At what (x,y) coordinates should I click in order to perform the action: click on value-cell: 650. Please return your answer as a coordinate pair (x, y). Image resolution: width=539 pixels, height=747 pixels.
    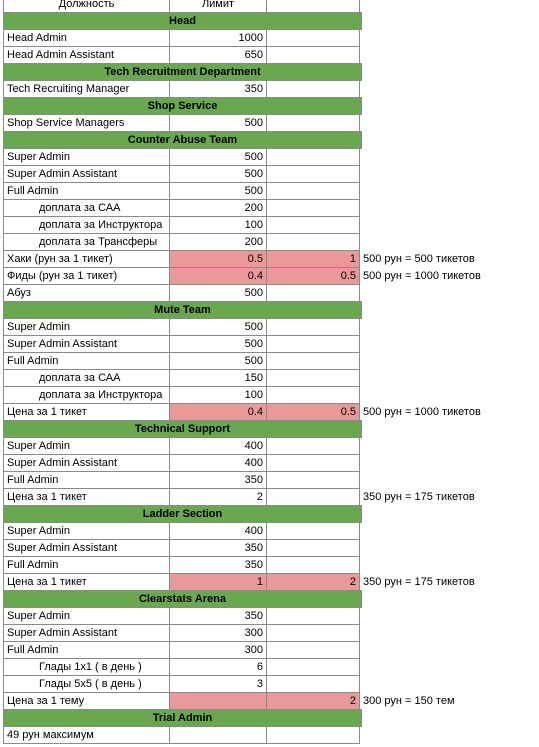
    Looking at the image, I should click on (218, 55).